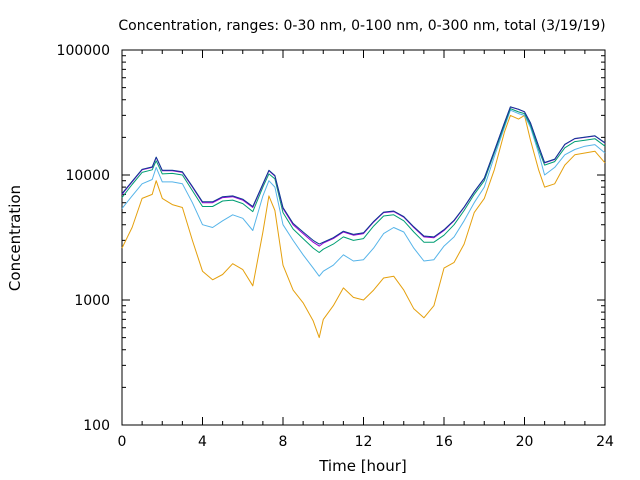 Image resolution: width=640 pixels, height=480 pixels. I want to click on y-tick-label: 10000, so click(87, 176).